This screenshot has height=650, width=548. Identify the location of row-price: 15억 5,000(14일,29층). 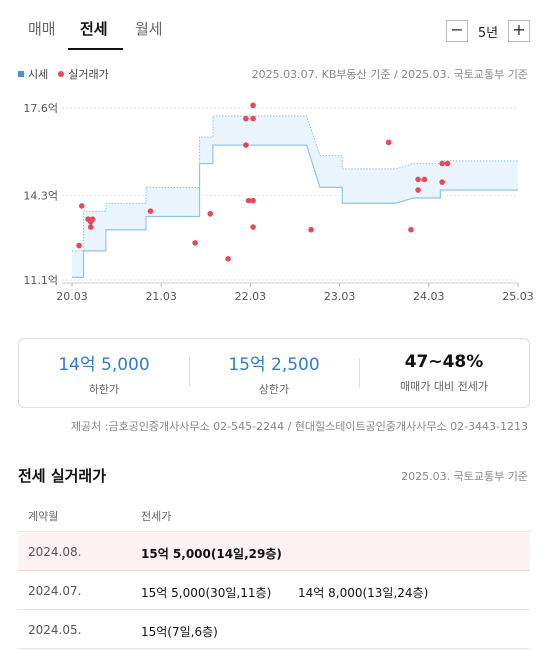
(211, 554).